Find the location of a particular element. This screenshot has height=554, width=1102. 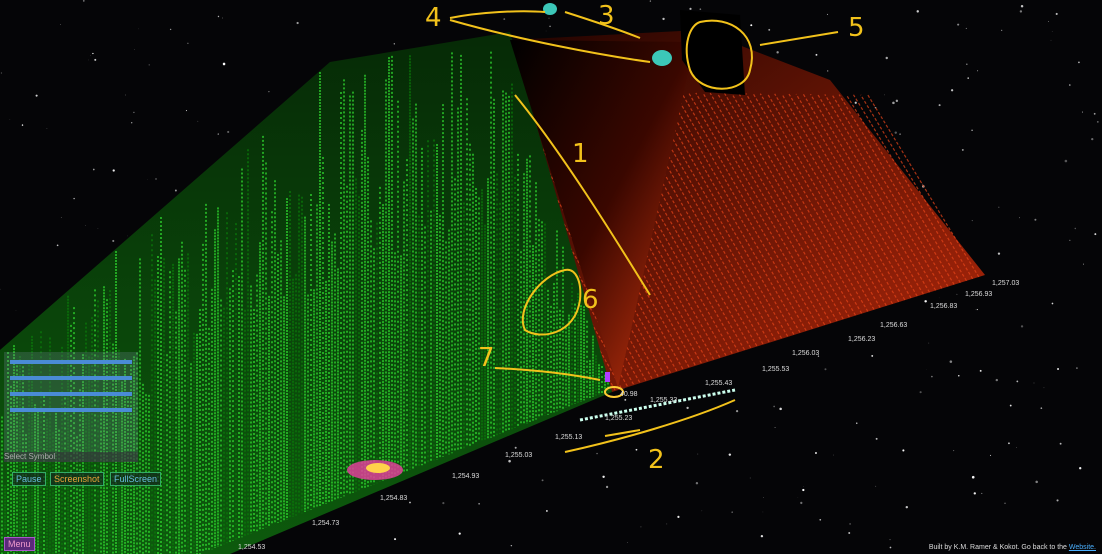

price-label: 1,254.73 is located at coordinates (325, 523).